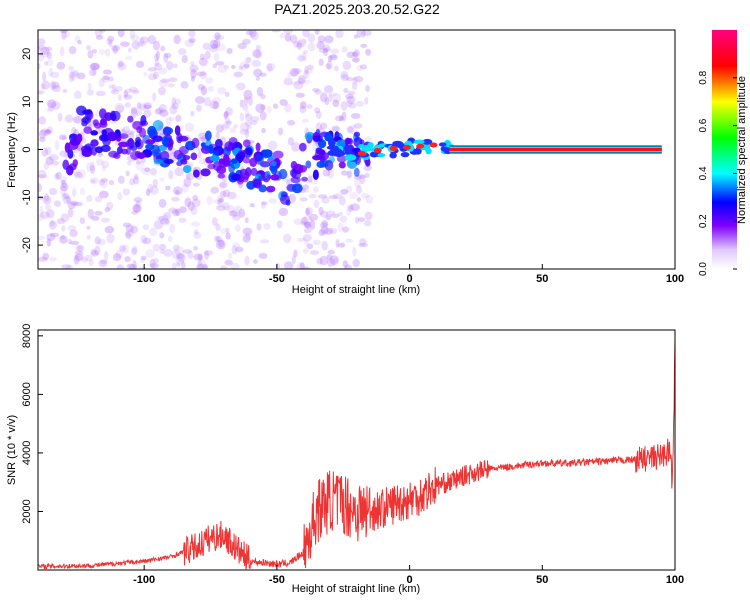 Image resolution: width=750 pixels, height=600 pixels. Describe the element at coordinates (542, 279) in the screenshot. I see `spectrogram-x-tick-label: 50` at that location.